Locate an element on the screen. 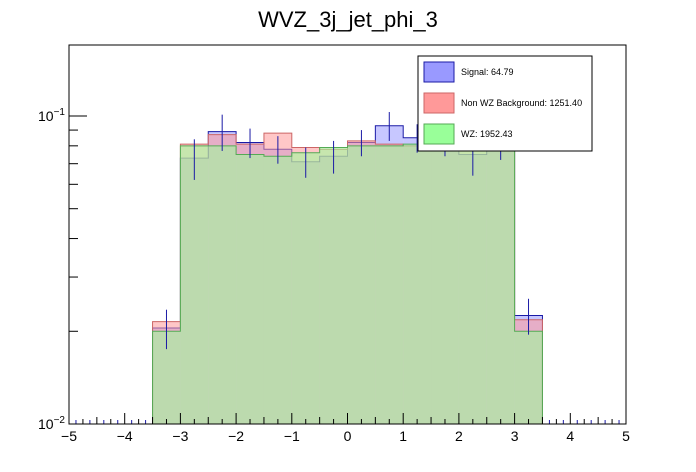 The height and width of the screenshot is (472, 696). x-tick-label: 1 is located at coordinates (403, 436).